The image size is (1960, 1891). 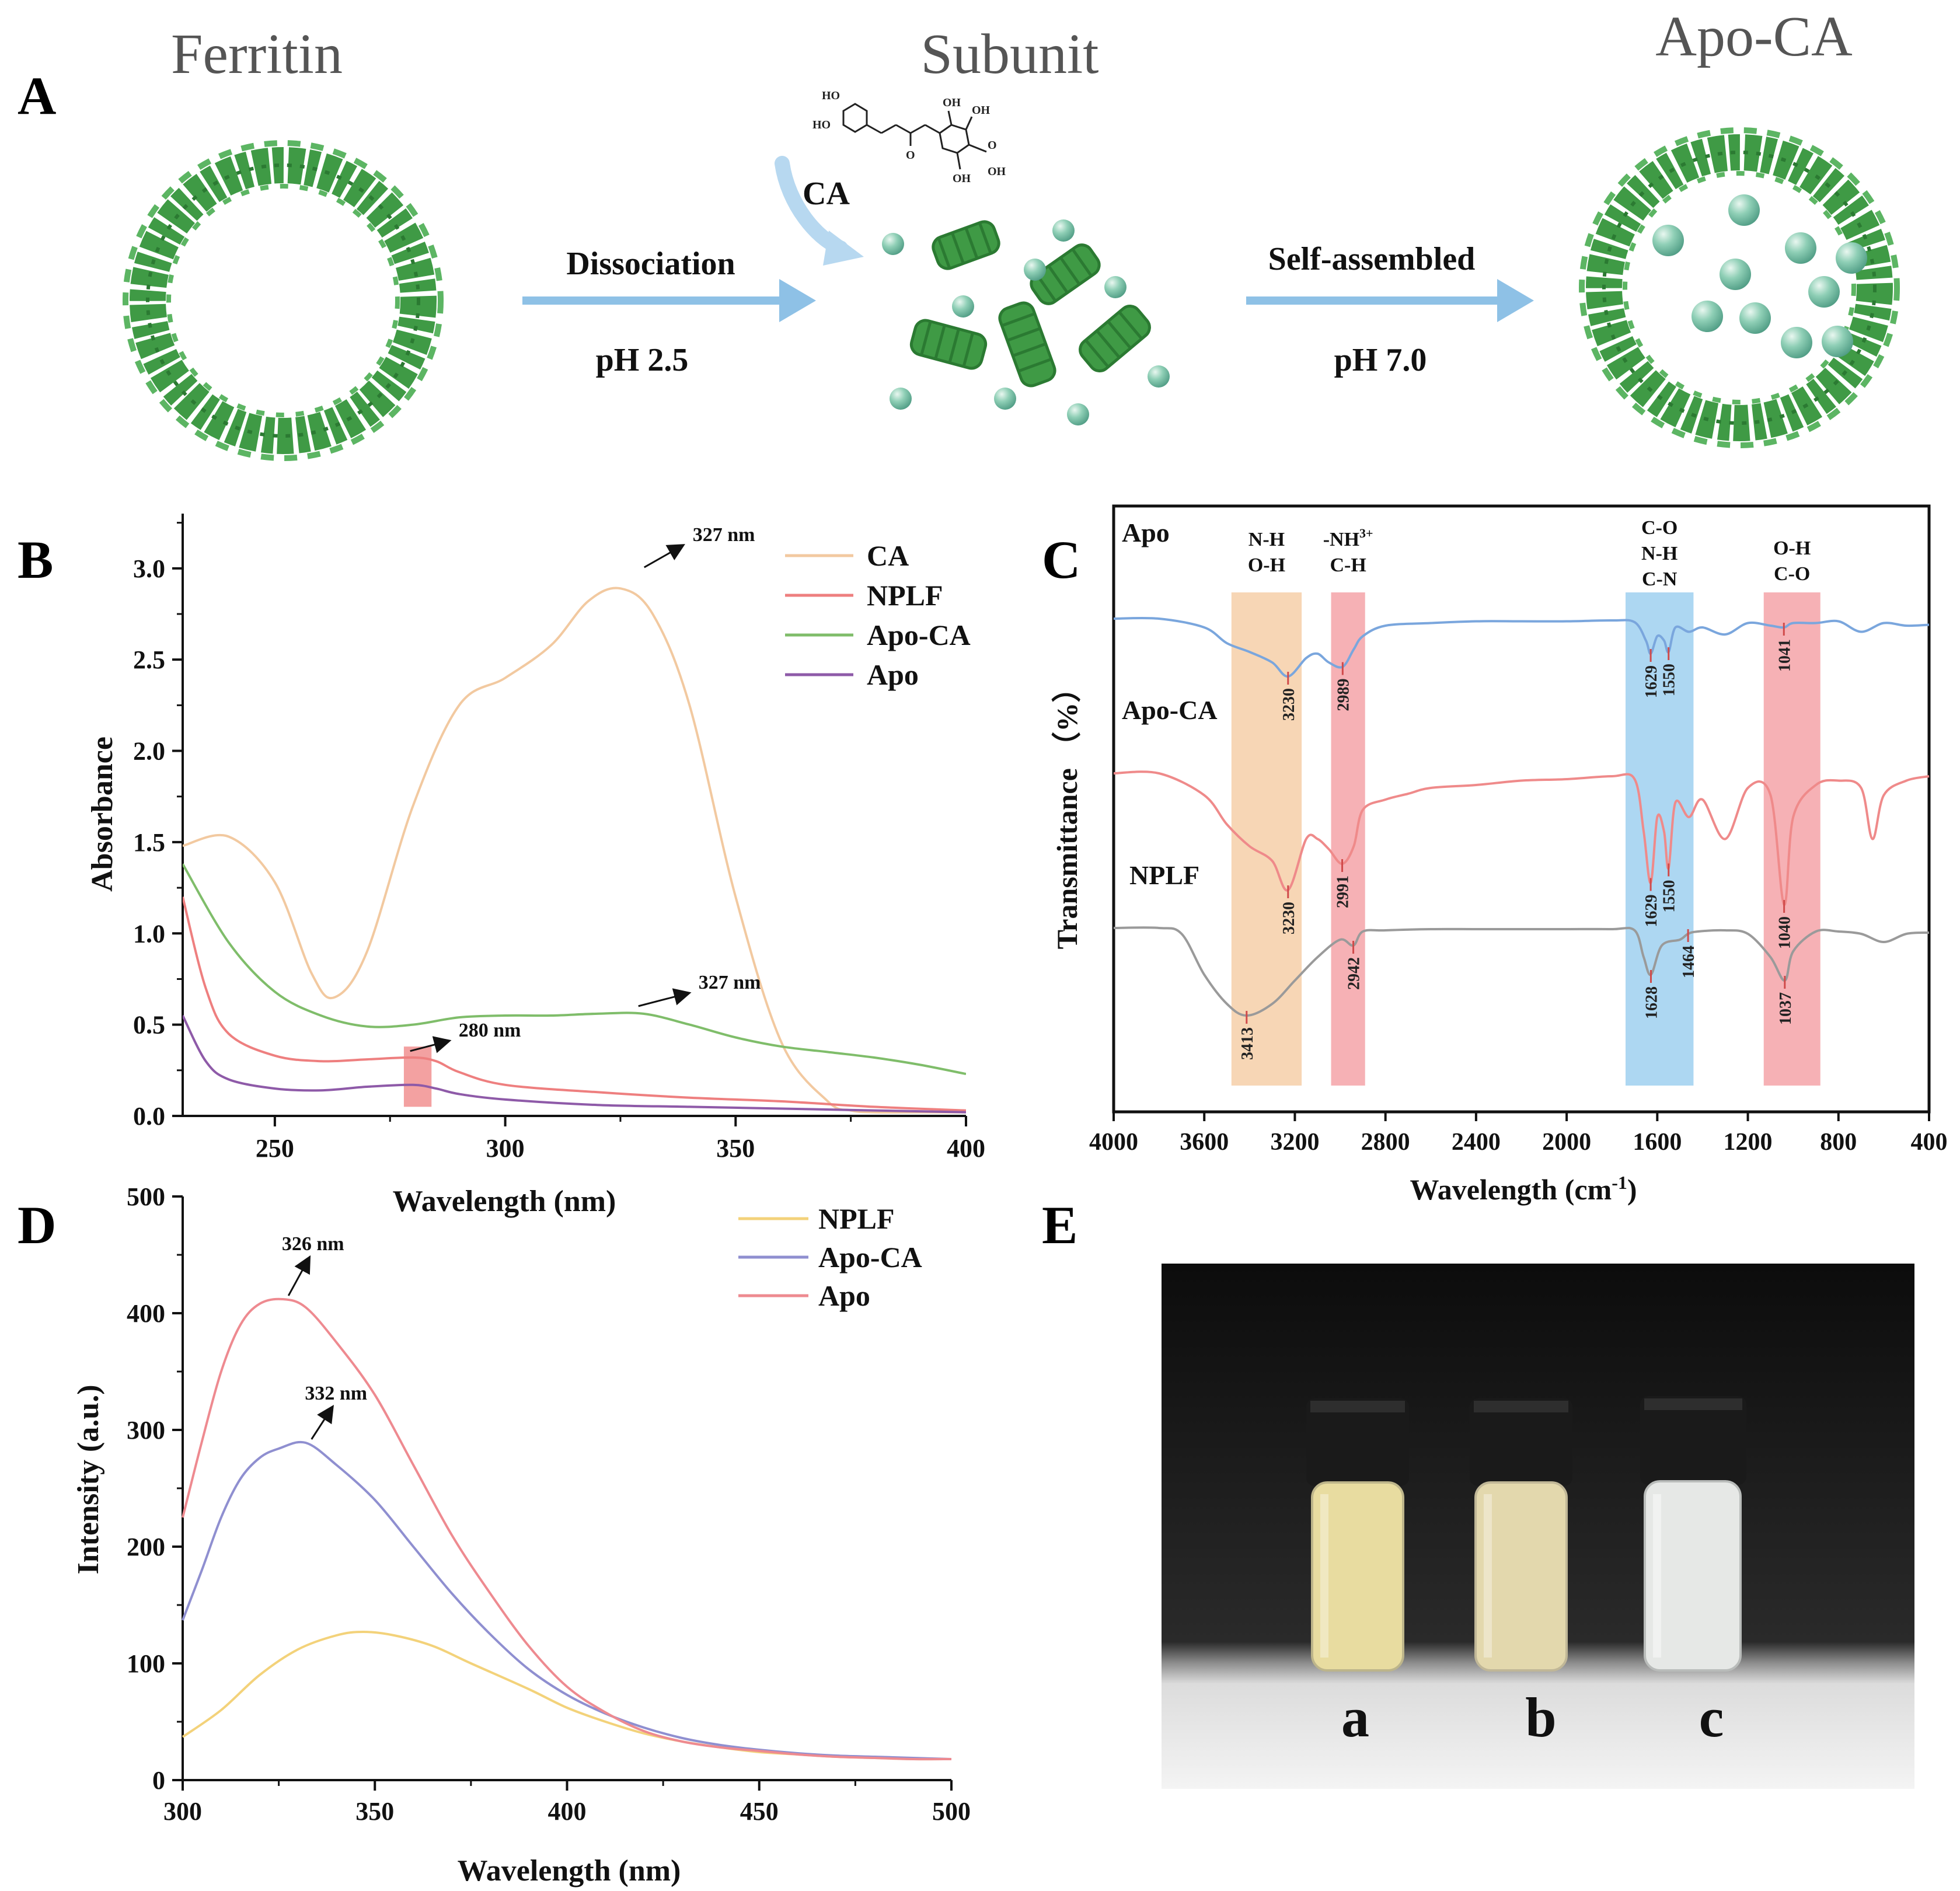 I want to click on y-tick-label: 500, so click(x=146, y=1196).